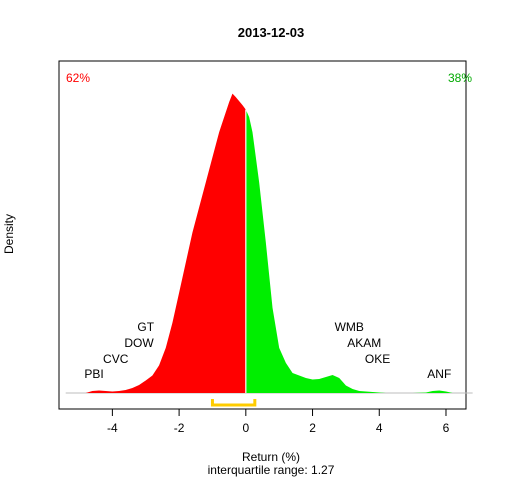 The width and height of the screenshot is (512, 480). Describe the element at coordinates (139, 343) in the screenshot. I see `ticker-label: DOW` at that location.